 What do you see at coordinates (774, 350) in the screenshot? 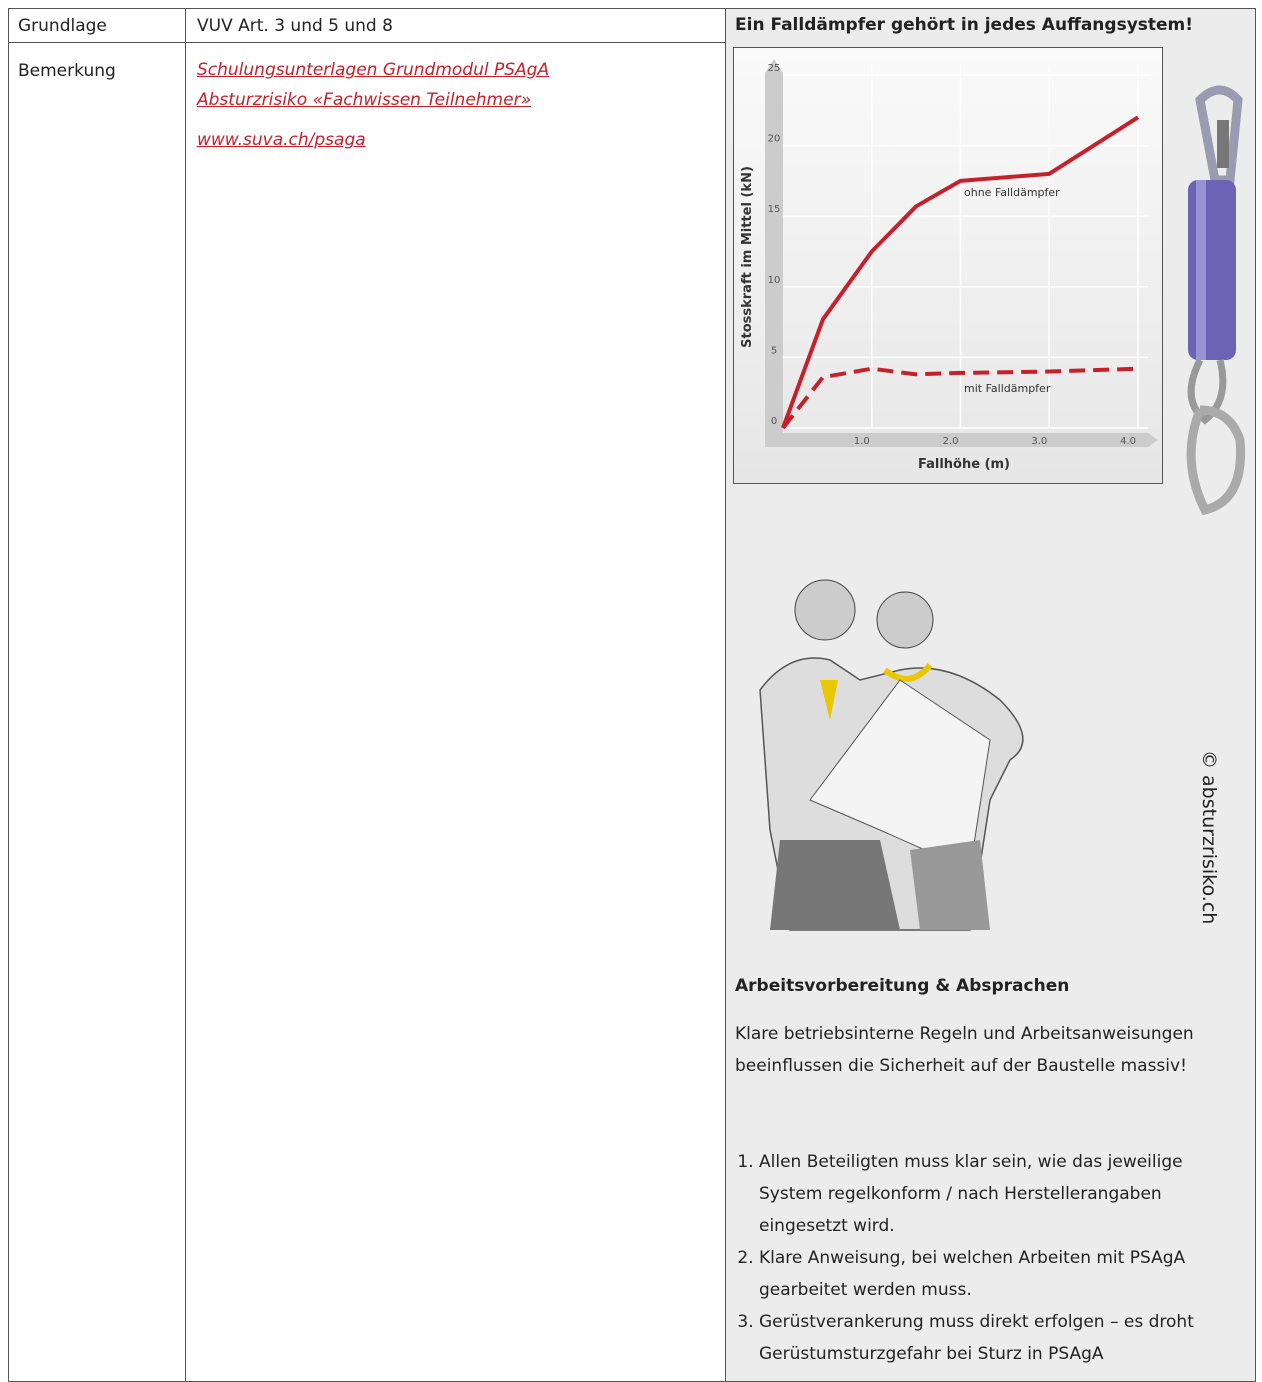
I see `y-tick-label: 5` at bounding box center [774, 350].